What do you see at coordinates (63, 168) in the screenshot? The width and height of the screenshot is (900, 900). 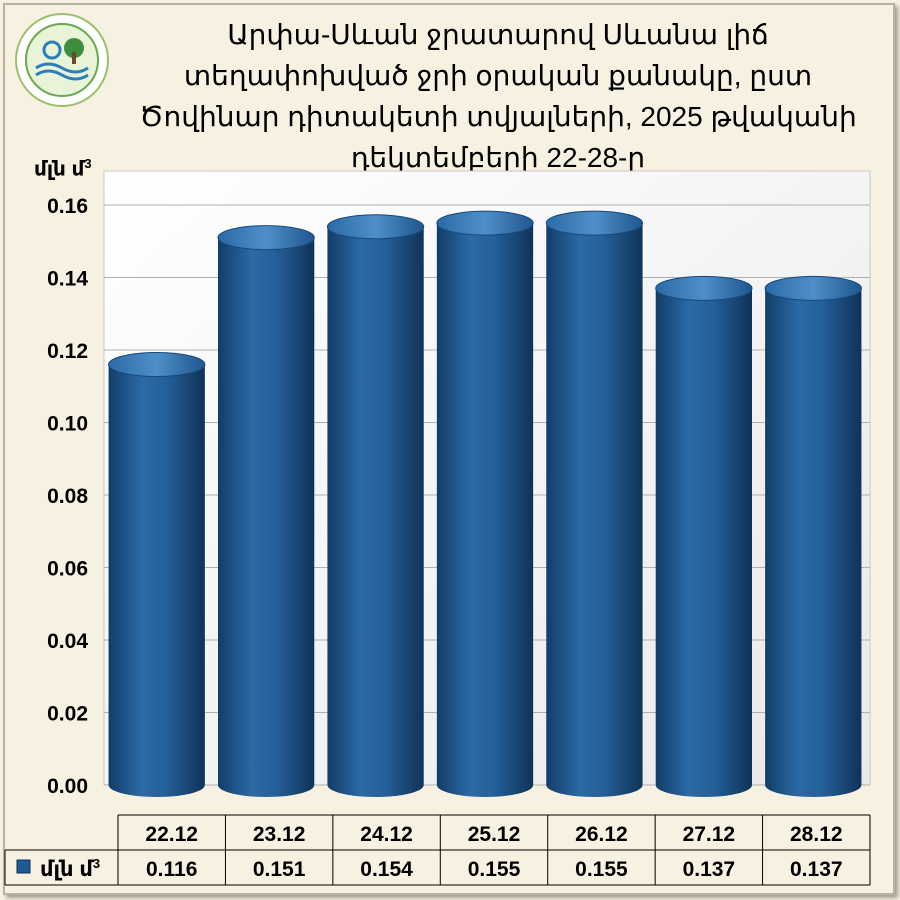 I see `y-axis-unit-label: մլն մ3` at bounding box center [63, 168].